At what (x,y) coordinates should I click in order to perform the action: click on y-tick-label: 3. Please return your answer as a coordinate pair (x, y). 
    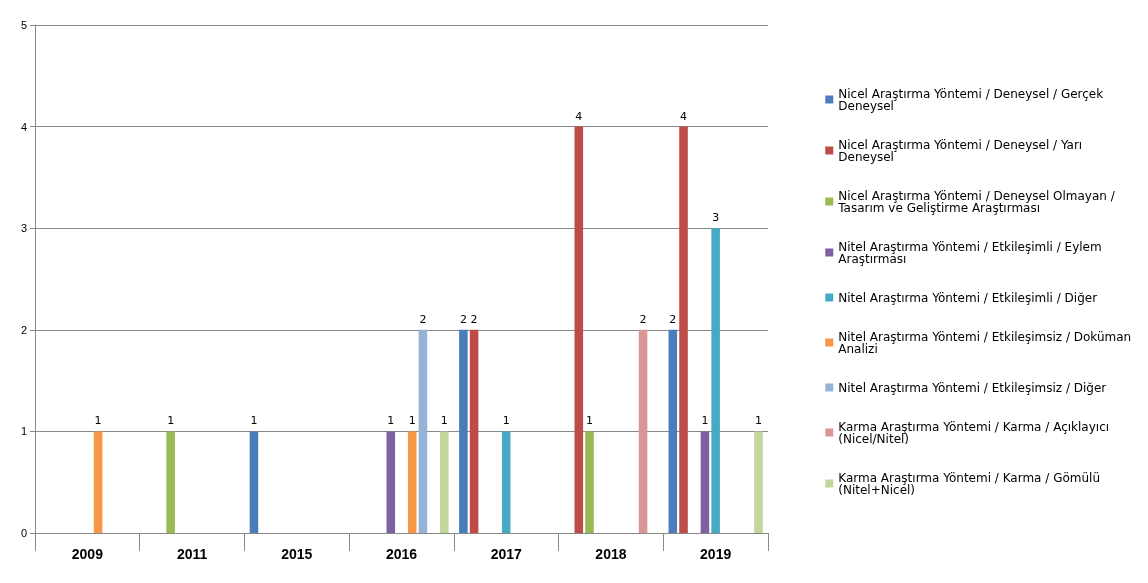
    Looking at the image, I should click on (23, 228).